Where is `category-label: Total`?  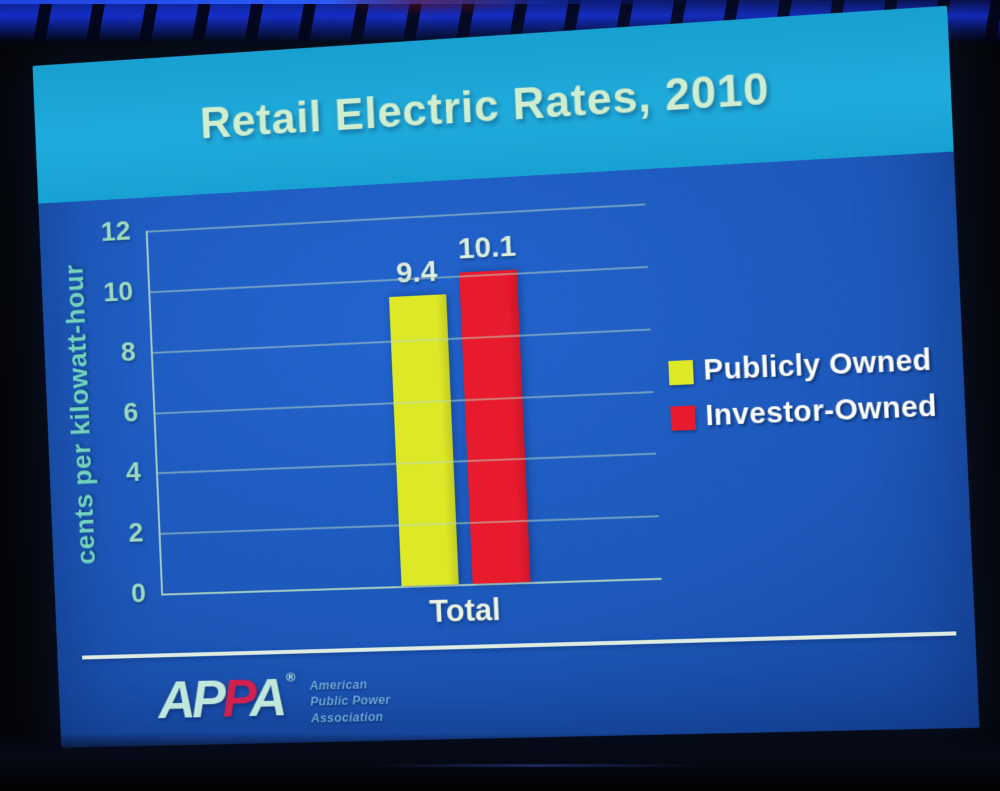 category-label: Total is located at coordinates (465, 610).